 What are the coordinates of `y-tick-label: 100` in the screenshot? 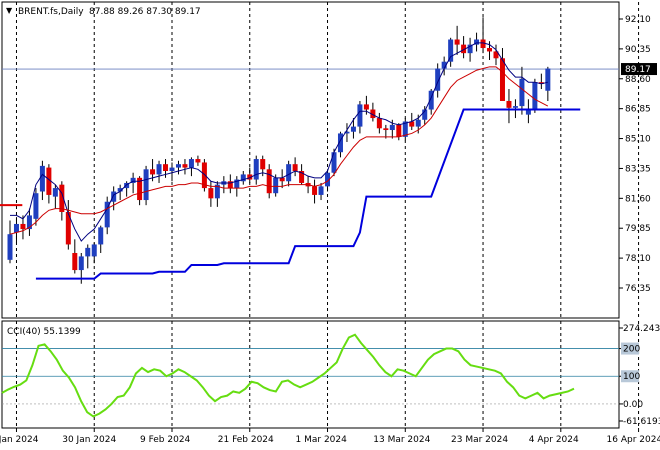 It's located at (631, 377).